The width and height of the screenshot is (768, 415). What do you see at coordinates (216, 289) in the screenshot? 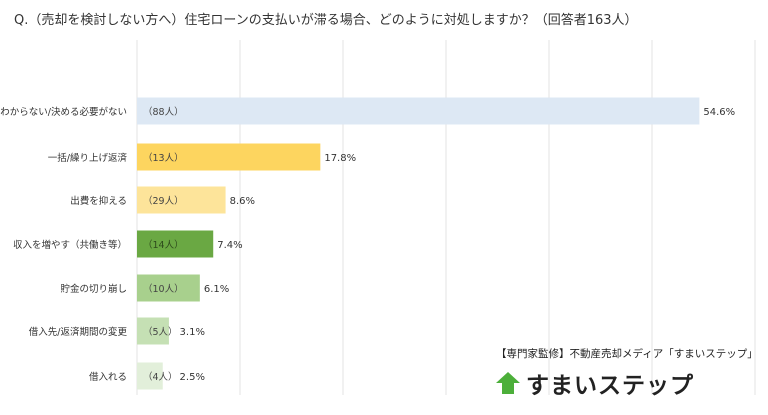
I see `value-label: 6.1%` at bounding box center [216, 289].